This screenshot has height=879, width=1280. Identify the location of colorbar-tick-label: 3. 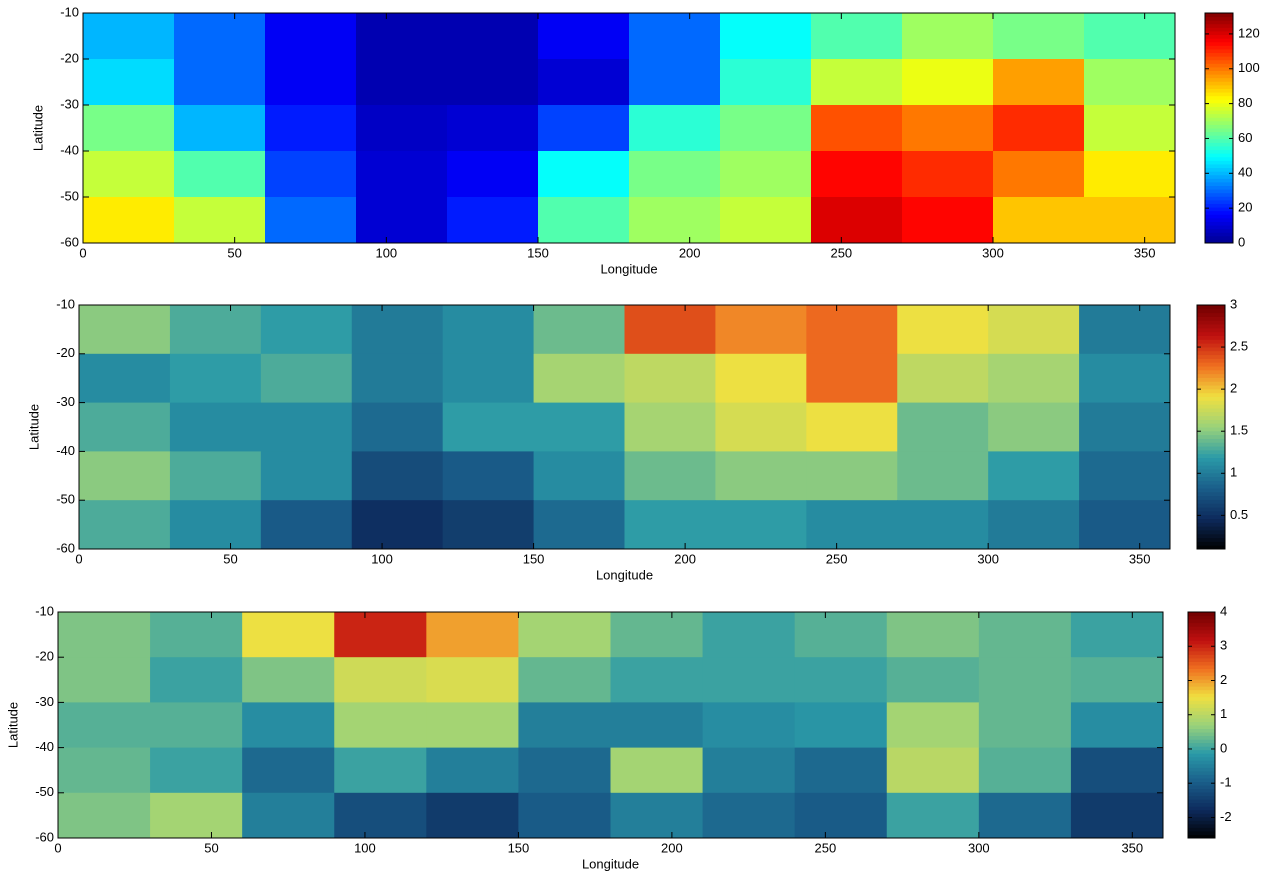
(1233, 303).